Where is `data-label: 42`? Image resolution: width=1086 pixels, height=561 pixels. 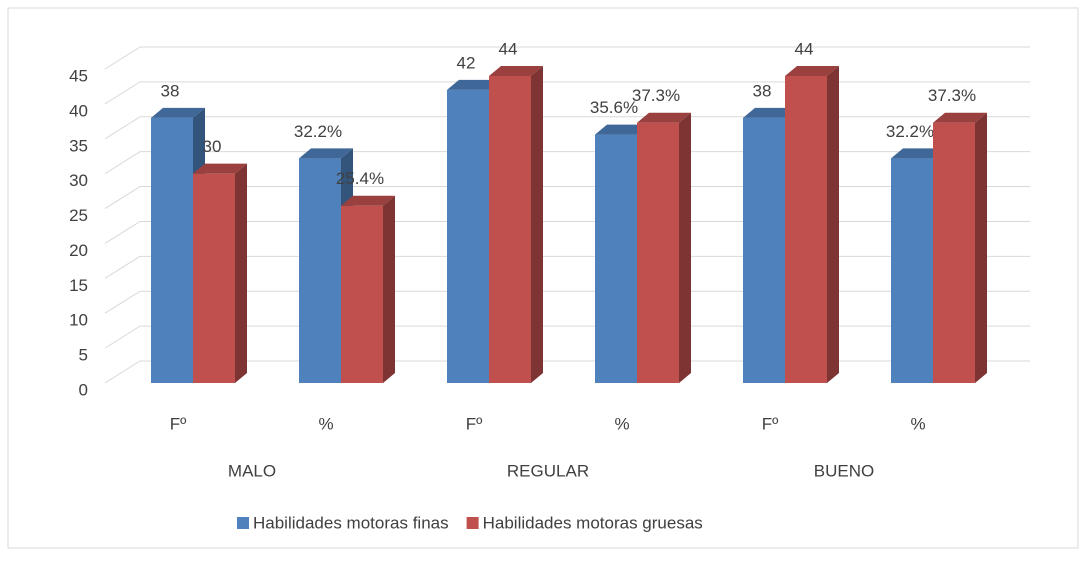
data-label: 42 is located at coordinates (466, 62).